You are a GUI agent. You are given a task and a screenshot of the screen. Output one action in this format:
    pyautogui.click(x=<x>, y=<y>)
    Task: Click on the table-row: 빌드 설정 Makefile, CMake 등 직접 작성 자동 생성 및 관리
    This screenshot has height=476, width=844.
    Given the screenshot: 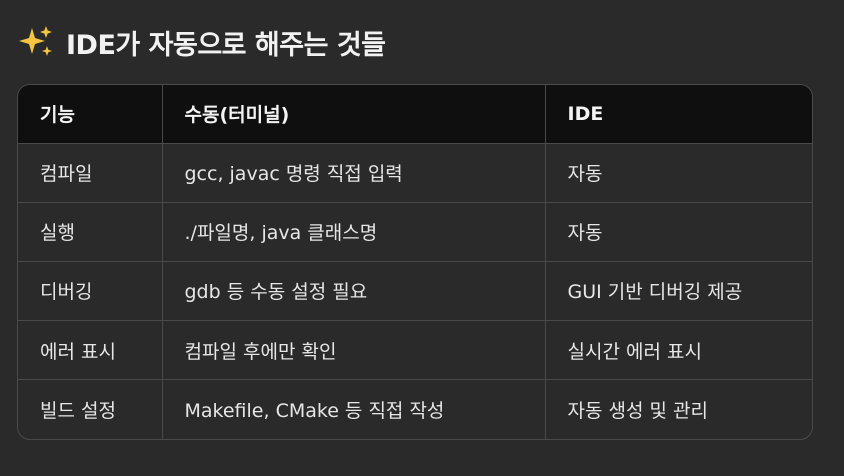 What is the action you would take?
    pyautogui.click(x=415, y=409)
    